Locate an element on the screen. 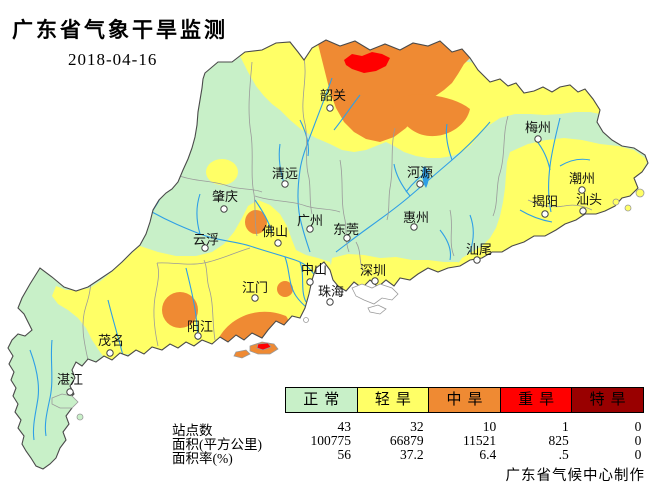 The image size is (650, 489). legend-chip-3: 重旱 is located at coordinates (536, 400).